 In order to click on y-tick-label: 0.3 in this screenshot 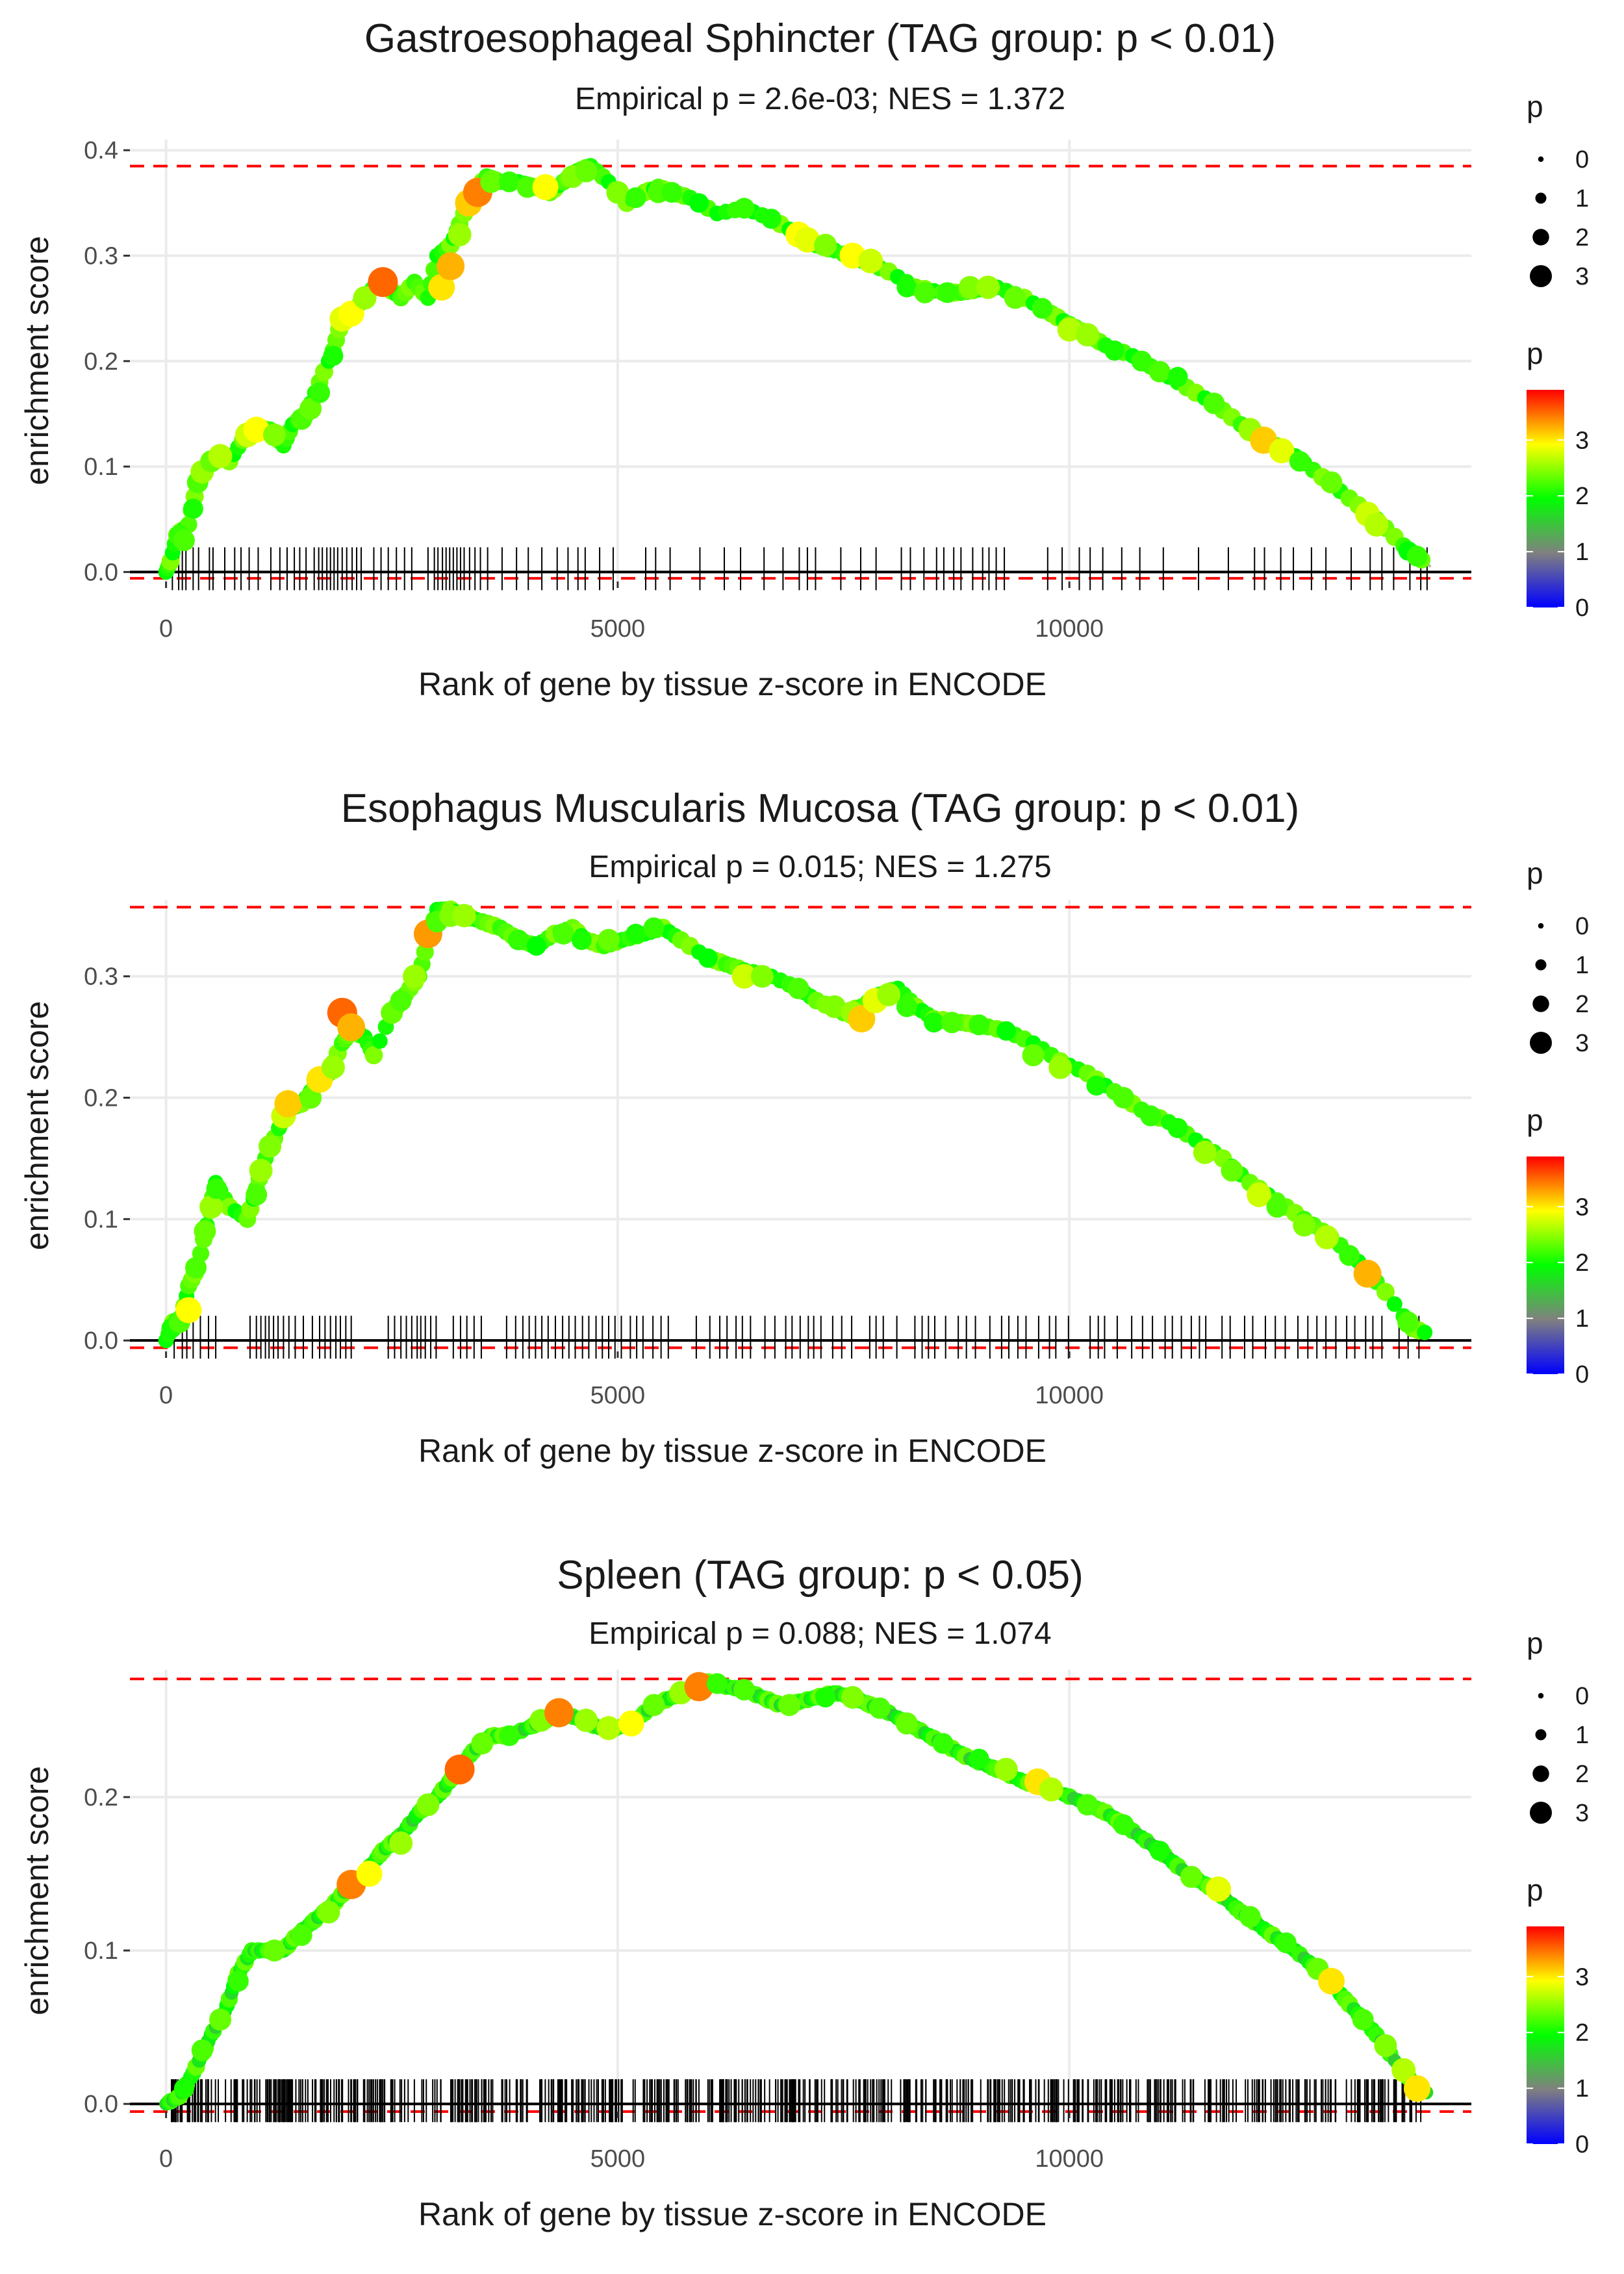, I will do `click(101, 977)`.